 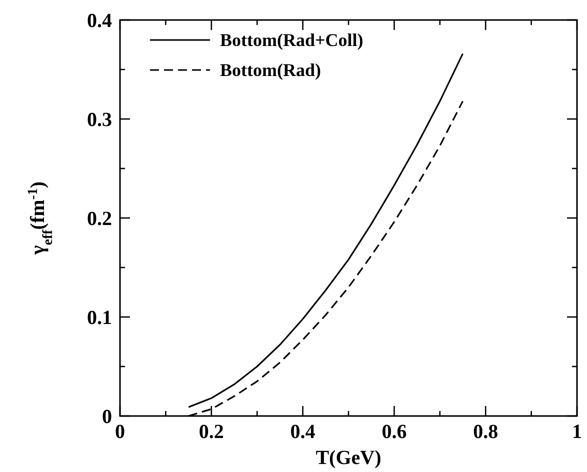 What do you see at coordinates (485, 432) in the screenshot?
I see `x-tick-label: 0.8` at bounding box center [485, 432].